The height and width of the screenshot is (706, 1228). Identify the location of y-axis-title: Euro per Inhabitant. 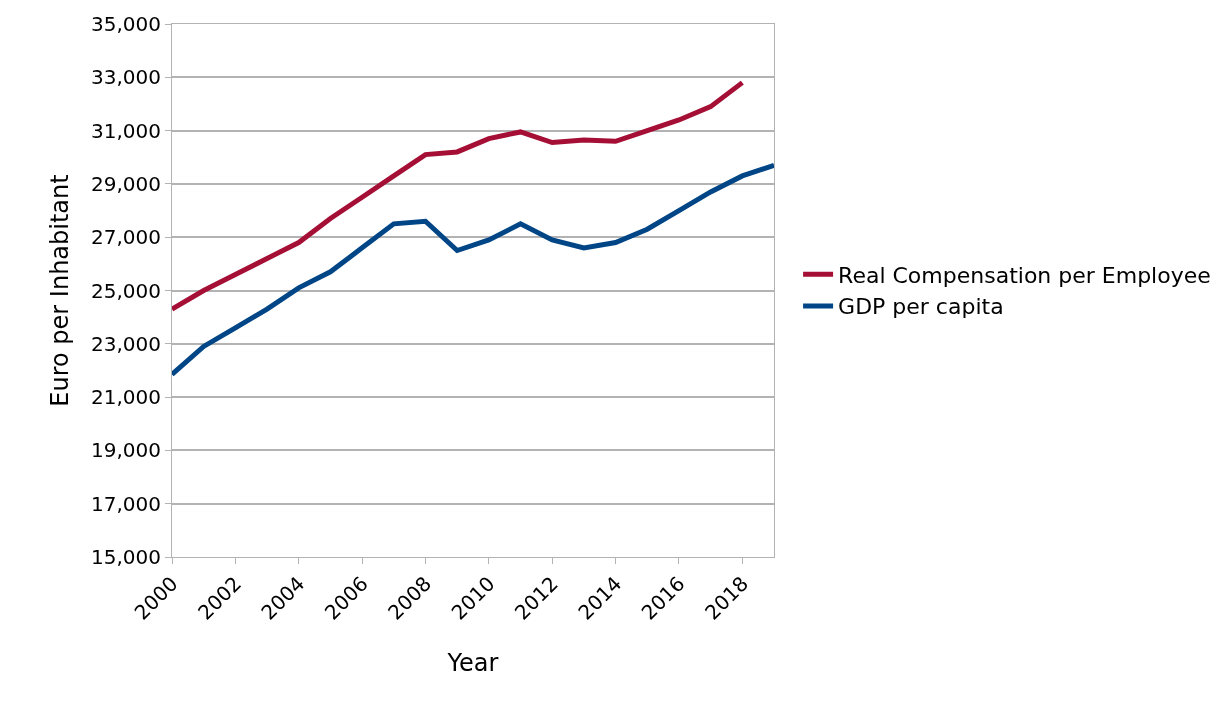
(60, 290).